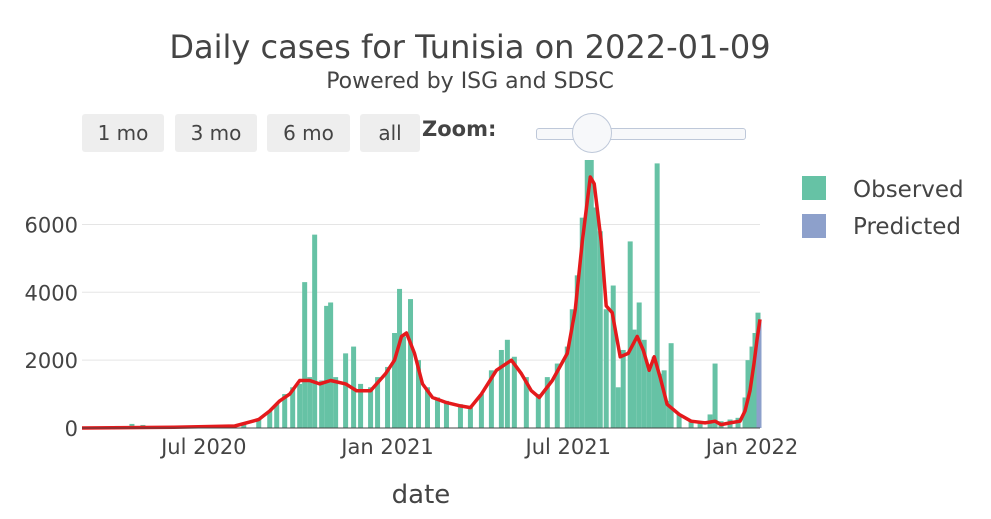 The width and height of the screenshot is (991, 519). Describe the element at coordinates (216, 133) in the screenshot. I see `range-button-3-months: 3 mo` at that location.